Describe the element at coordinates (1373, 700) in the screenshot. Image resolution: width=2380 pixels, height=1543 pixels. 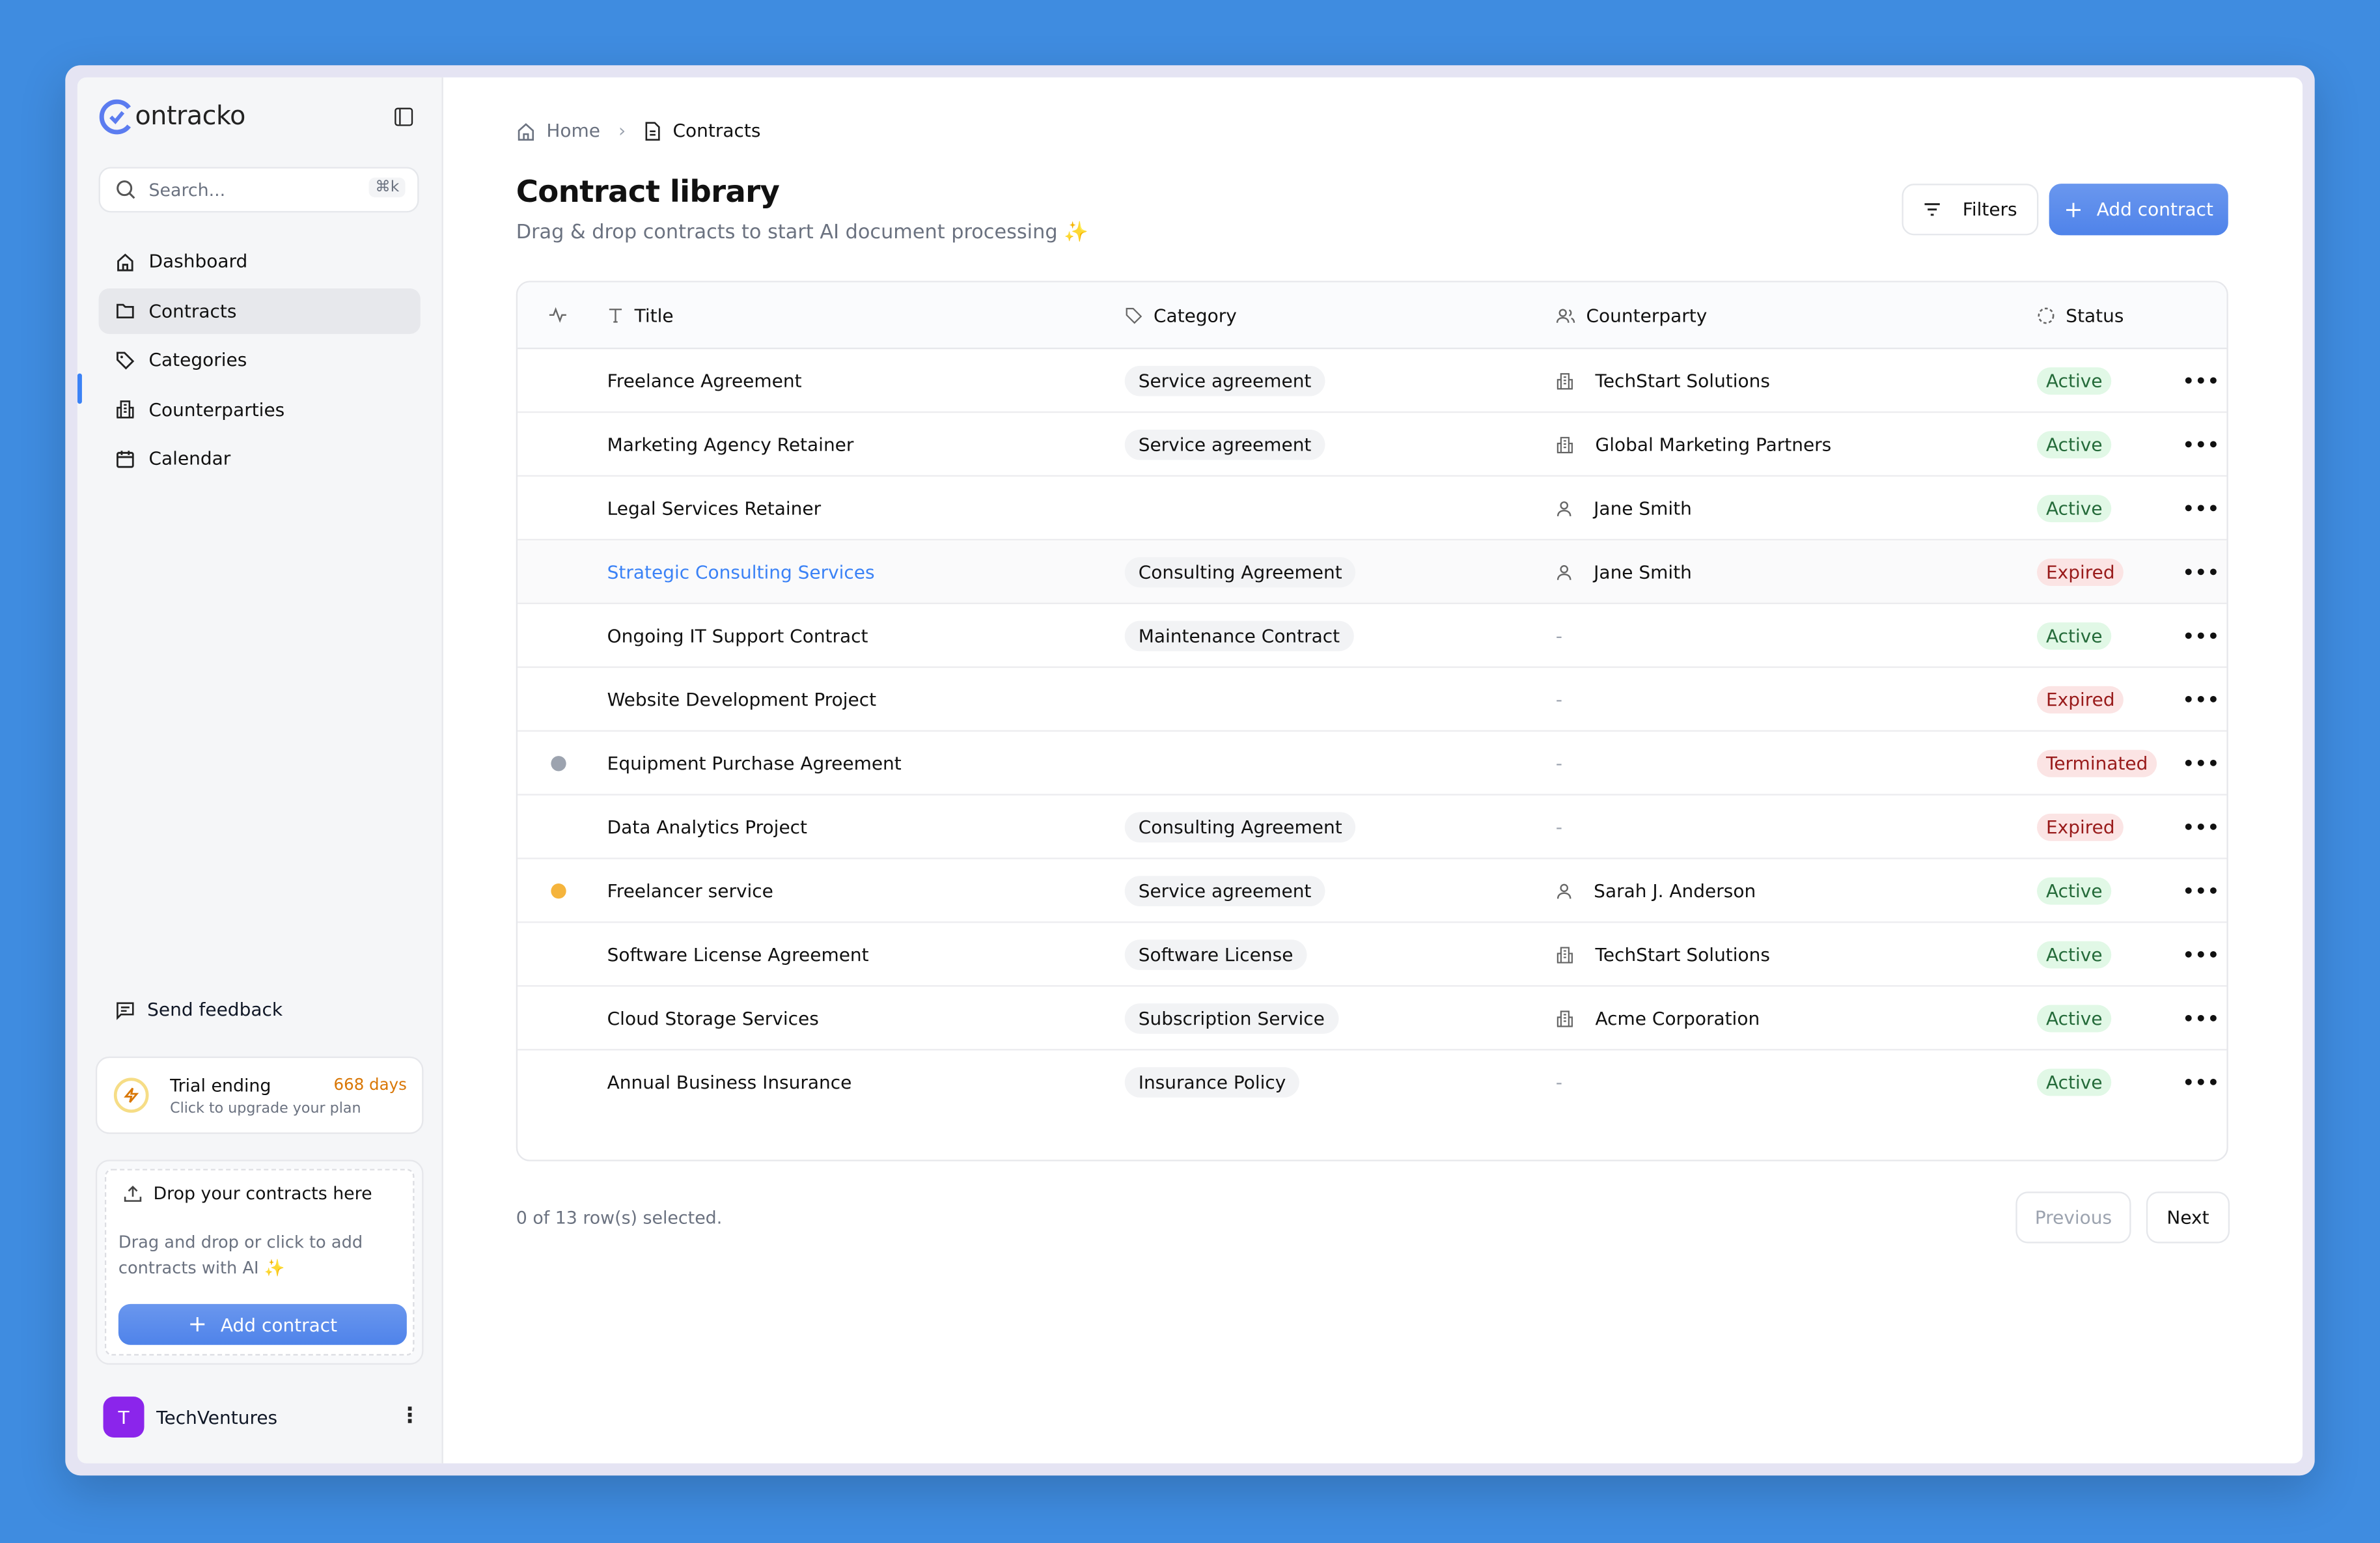
I see `table-row: Website Development Project - Expired •••` at that location.